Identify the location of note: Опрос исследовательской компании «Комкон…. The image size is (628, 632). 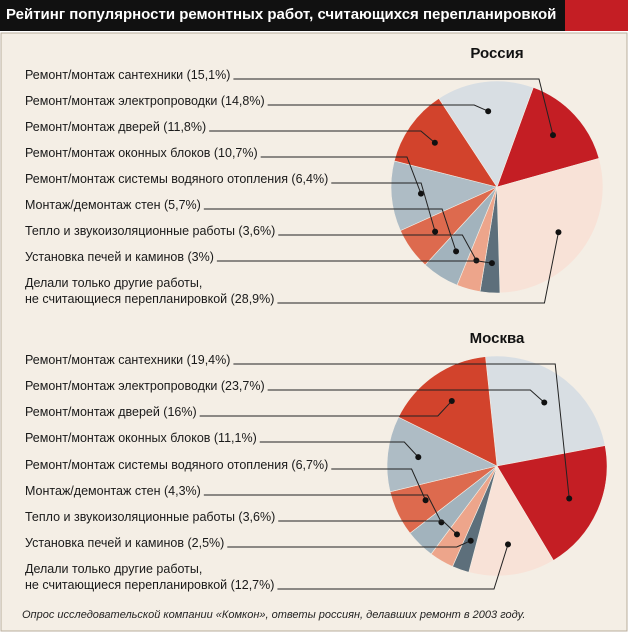
(274, 615).